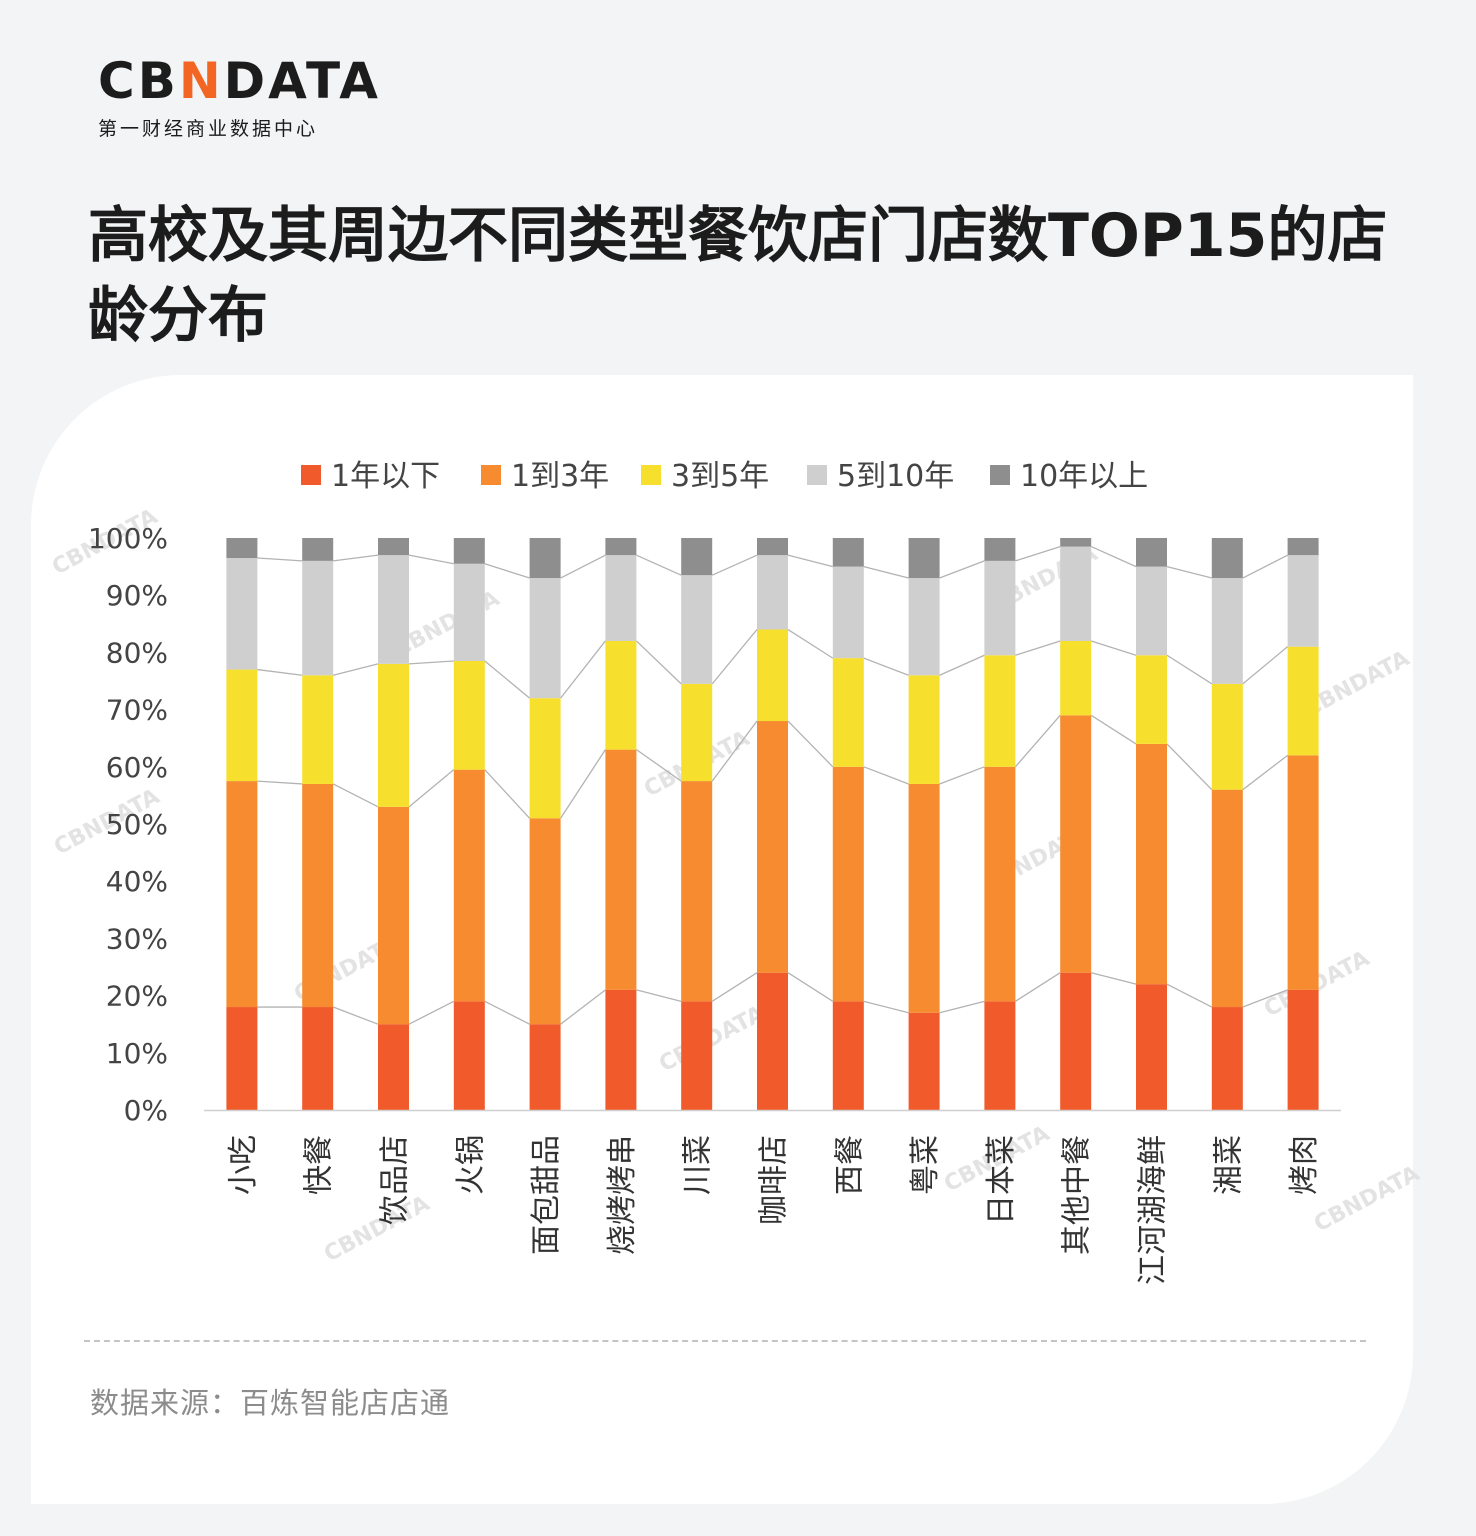 This screenshot has width=1476, height=1536. What do you see at coordinates (137, 938) in the screenshot?
I see `y-tick-label: 30%` at bounding box center [137, 938].